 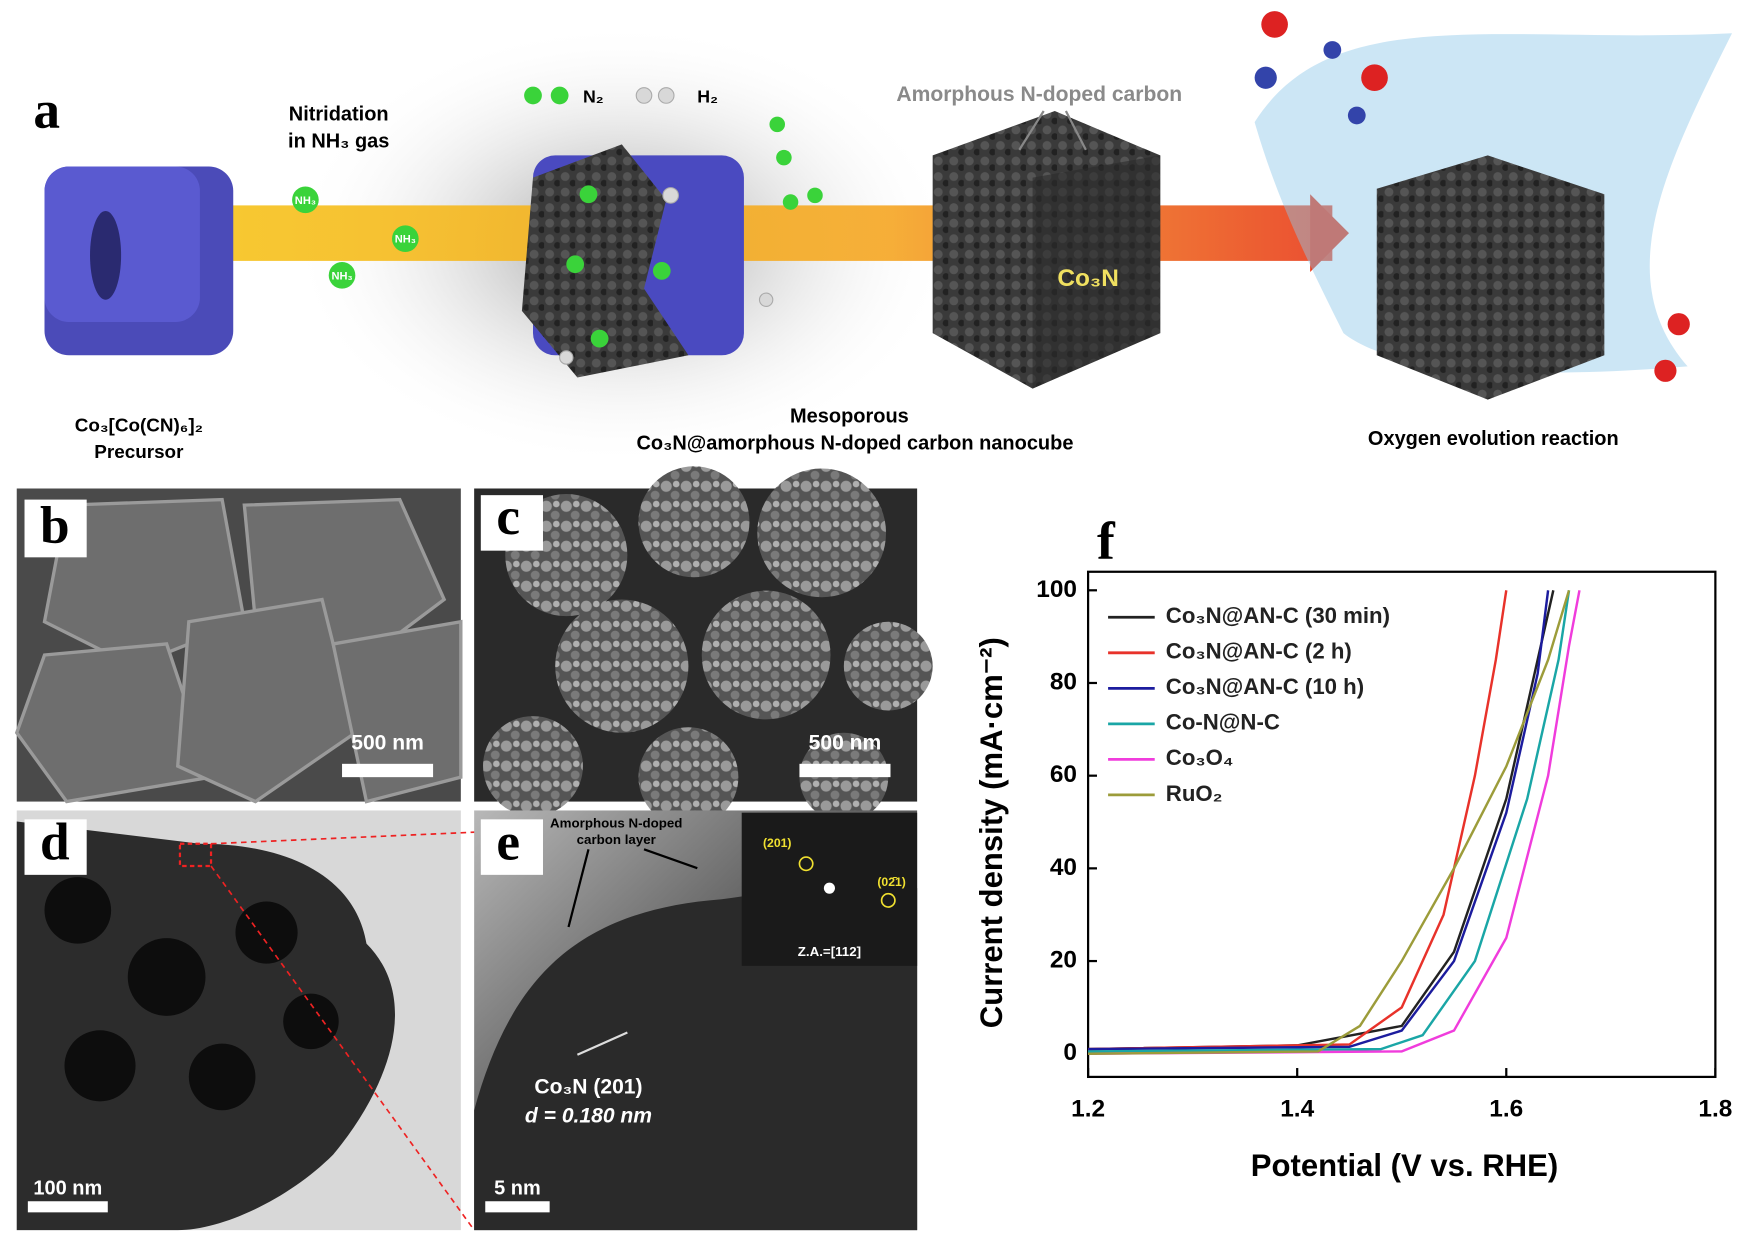 I want to click on x-tick-label: 1.4, so click(x=1297, y=1109).